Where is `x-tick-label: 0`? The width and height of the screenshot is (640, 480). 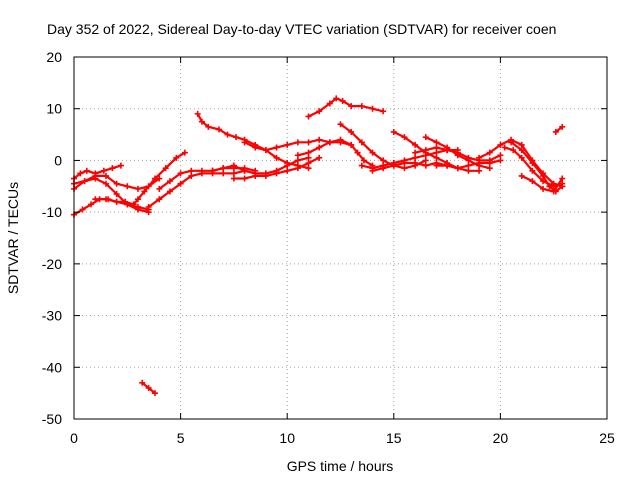
x-tick-label: 0 is located at coordinates (74, 438).